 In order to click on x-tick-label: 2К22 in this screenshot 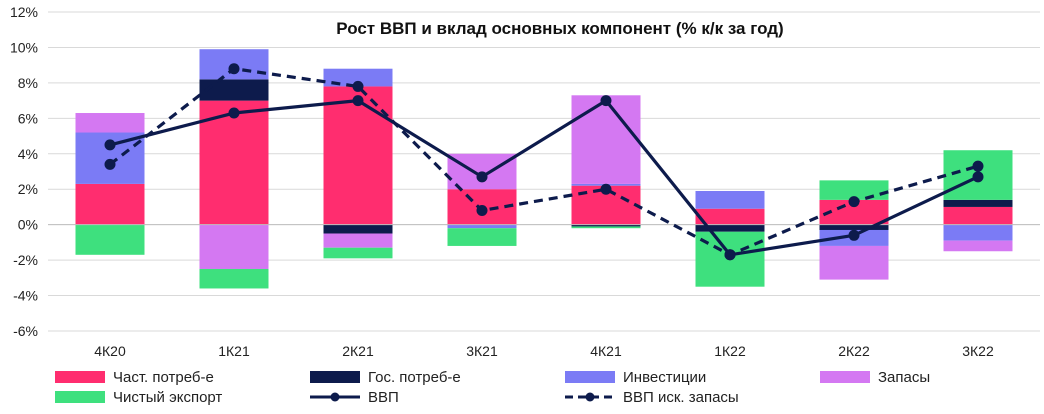, I will do `click(854, 351)`.